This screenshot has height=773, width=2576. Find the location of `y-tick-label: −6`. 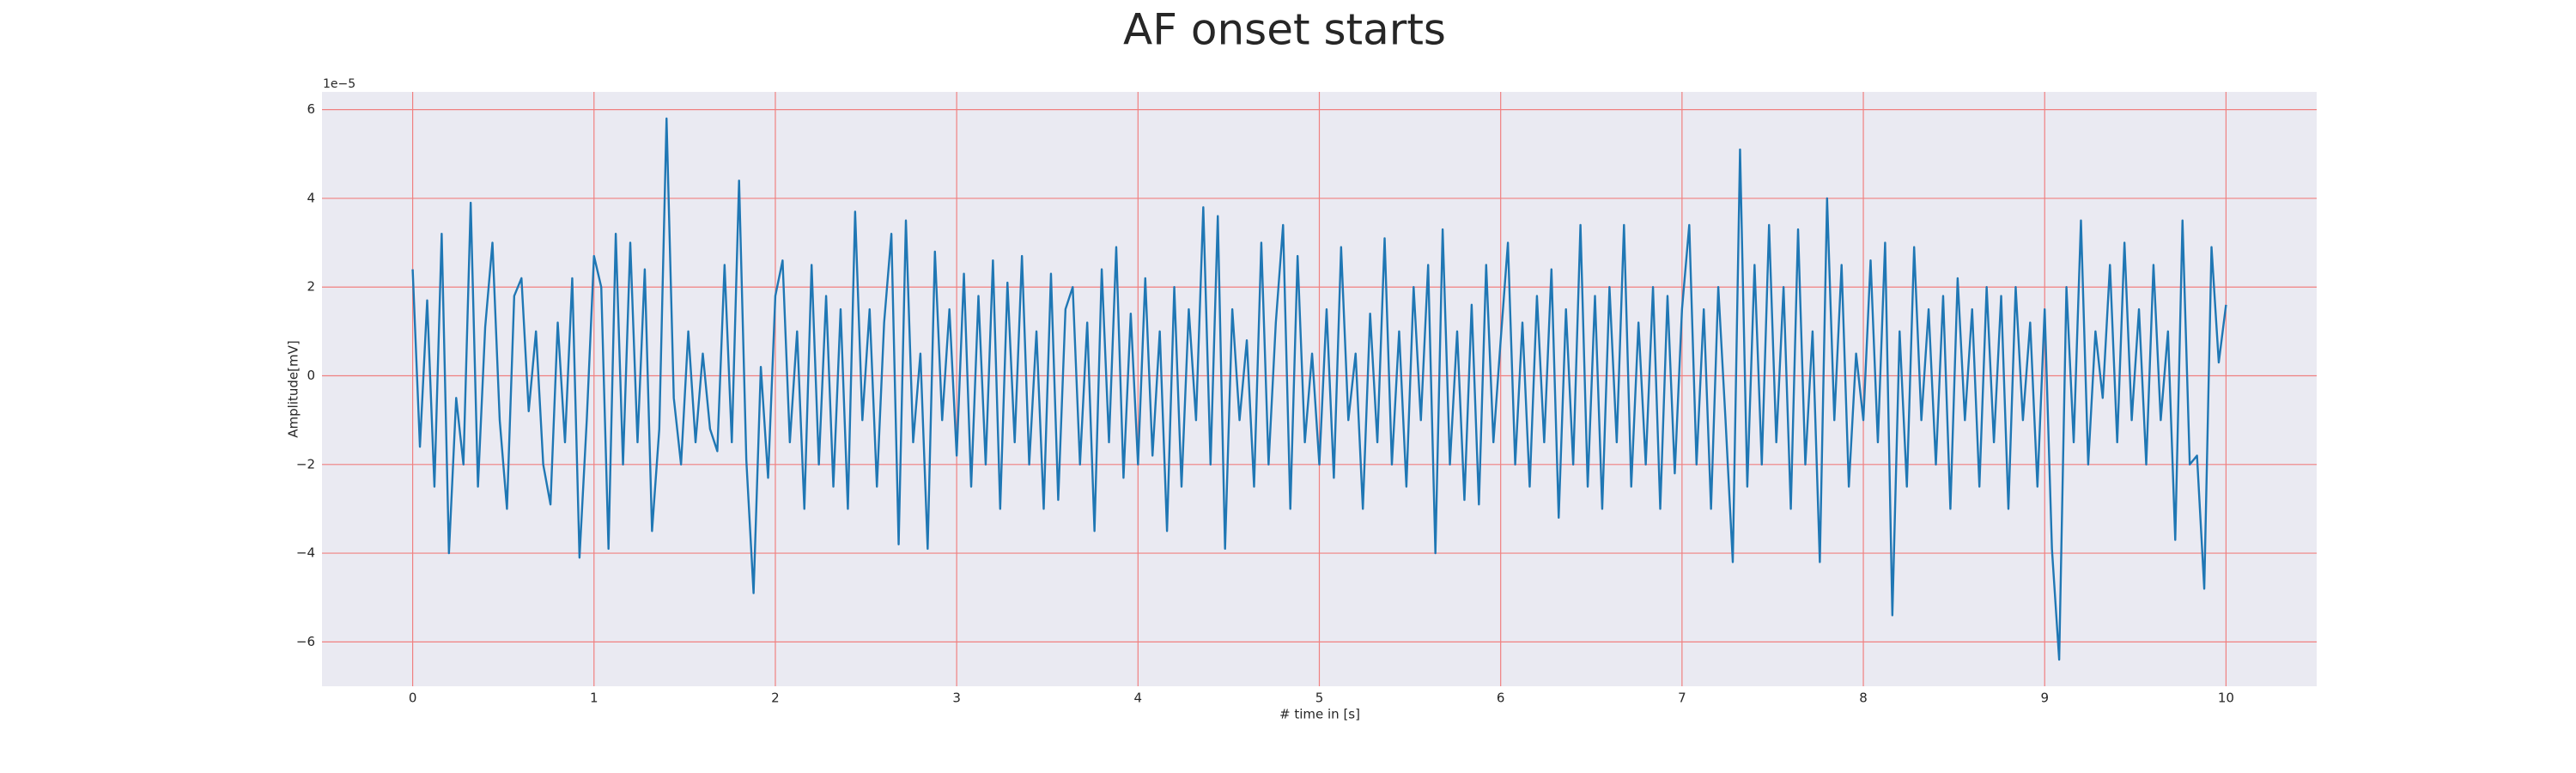

y-tick-label: −6 is located at coordinates (305, 641).